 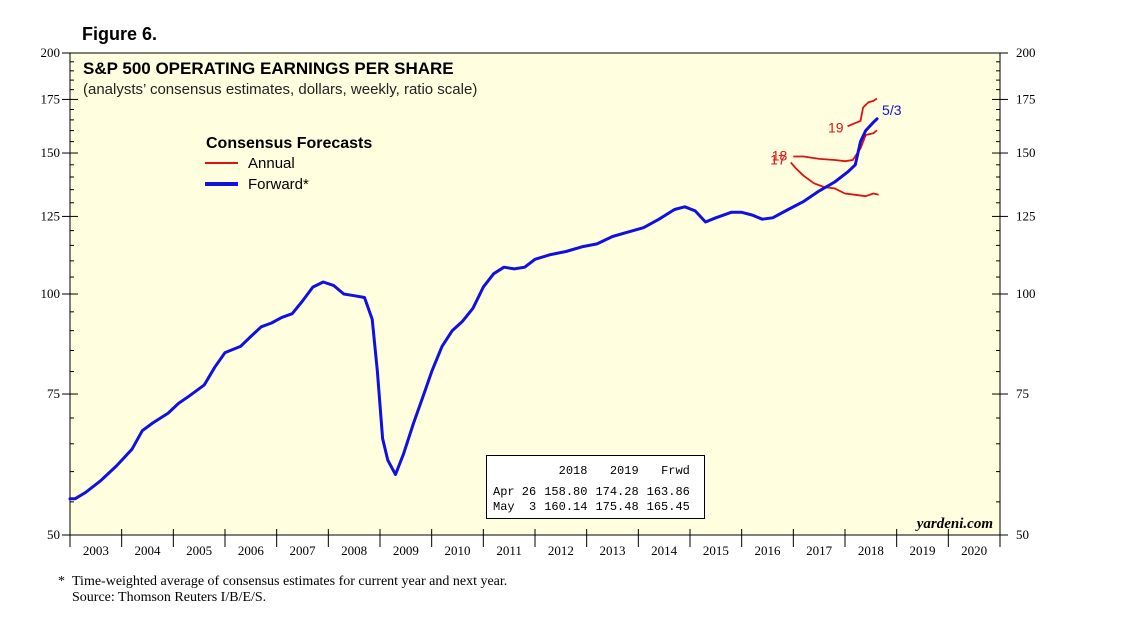 What do you see at coordinates (668, 492) in the screenshot?
I see `table-cell: 163.86` at bounding box center [668, 492].